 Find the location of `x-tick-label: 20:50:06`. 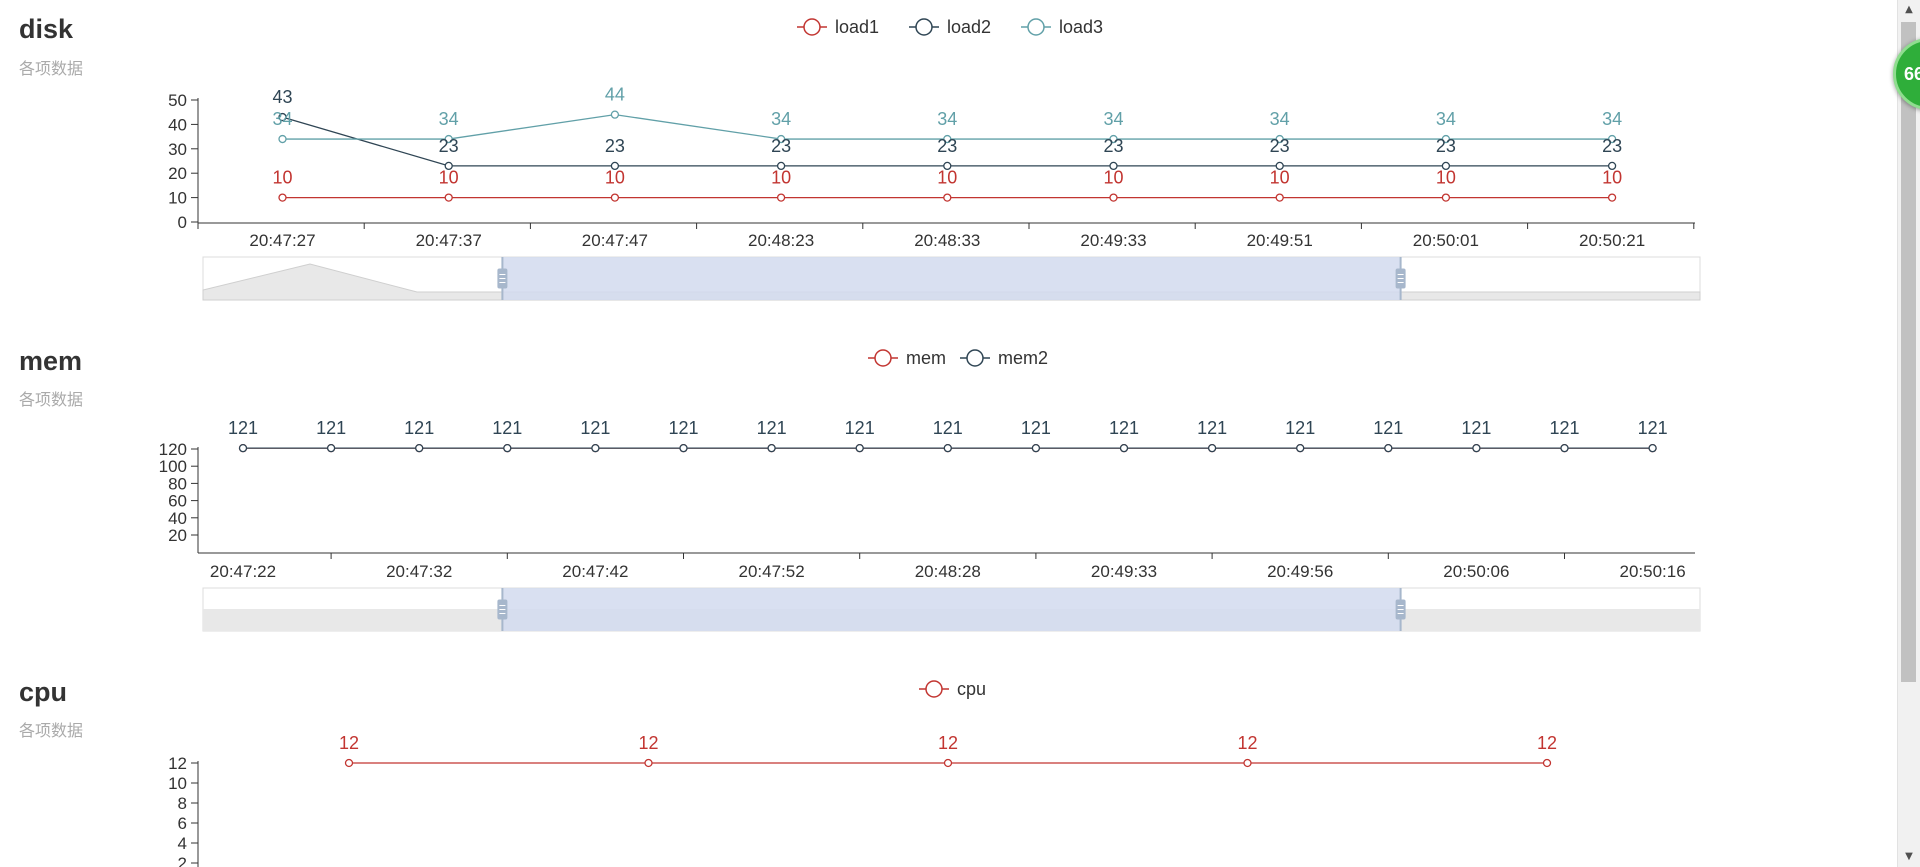

x-tick-label: 20:50:06 is located at coordinates (1476, 571).